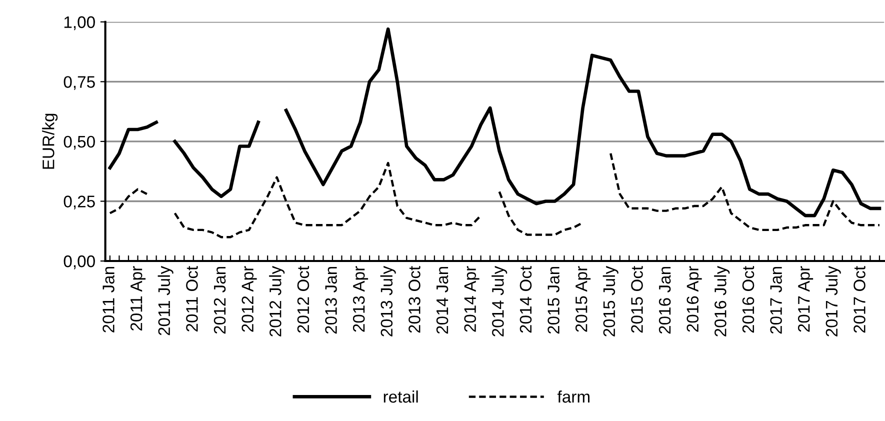 The width and height of the screenshot is (885, 421). I want to click on y-tick-label: 0,75, so click(79, 83).